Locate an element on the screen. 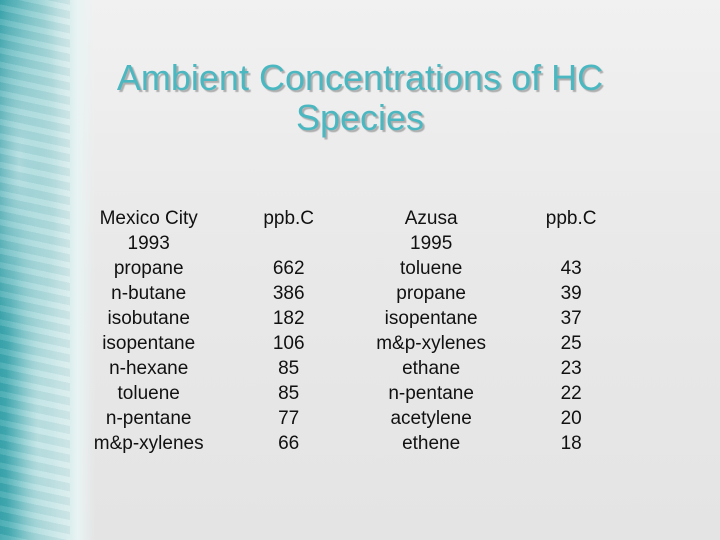  slide-title-line-2: Species is located at coordinates (360, 117).